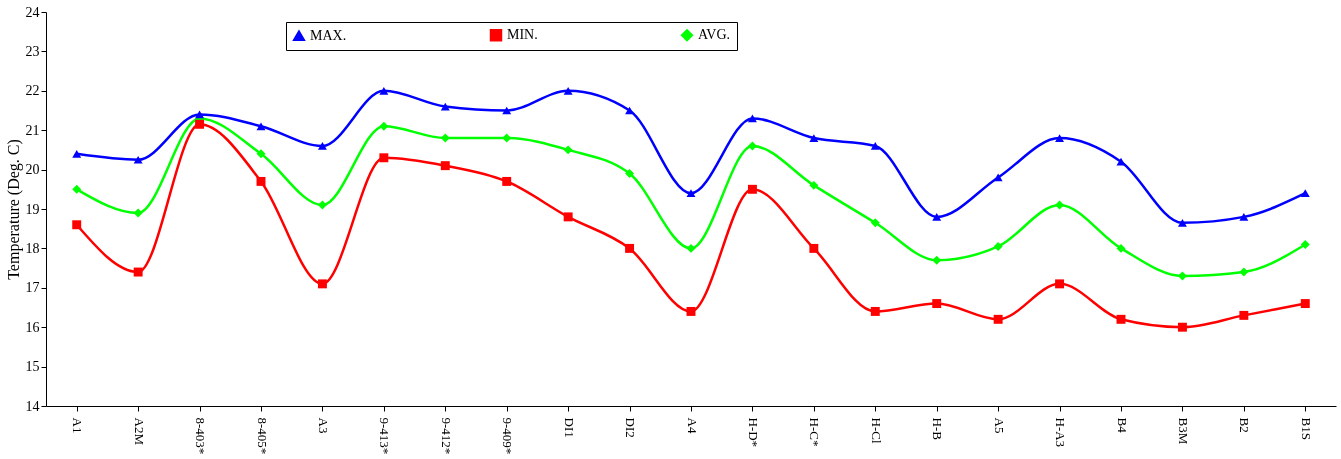 The image size is (1341, 459). Describe the element at coordinates (201, 436) in the screenshot. I see `x-tick-label: 8-403*` at that location.